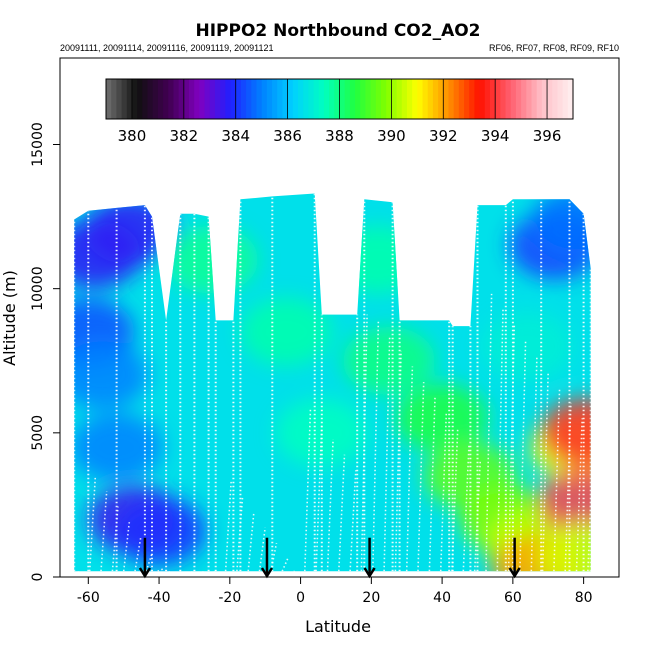  Describe the element at coordinates (337, 31) in the screenshot. I see `chart-title: HIPPO2 Northbound CO2_AO2` at that location.